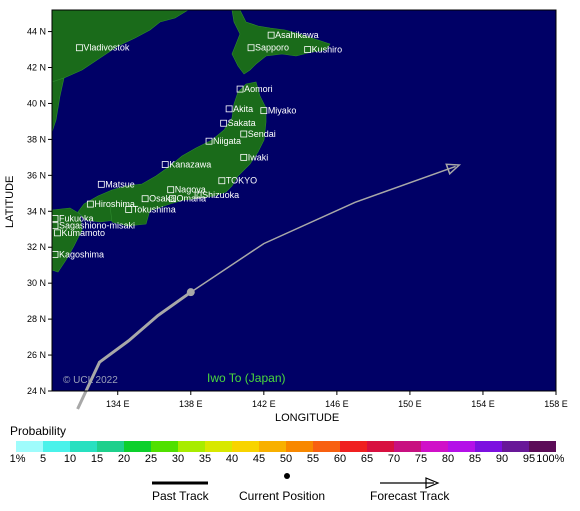  I want to click on city-label: Niigata, so click(227, 141).